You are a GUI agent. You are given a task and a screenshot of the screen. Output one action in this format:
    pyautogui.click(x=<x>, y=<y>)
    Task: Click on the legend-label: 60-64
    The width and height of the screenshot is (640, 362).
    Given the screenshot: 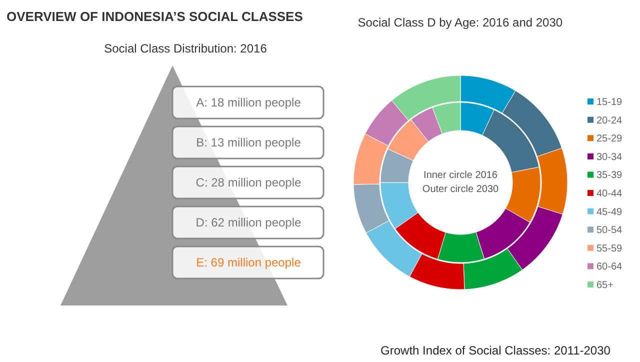 What is the action you would take?
    pyautogui.click(x=609, y=267)
    